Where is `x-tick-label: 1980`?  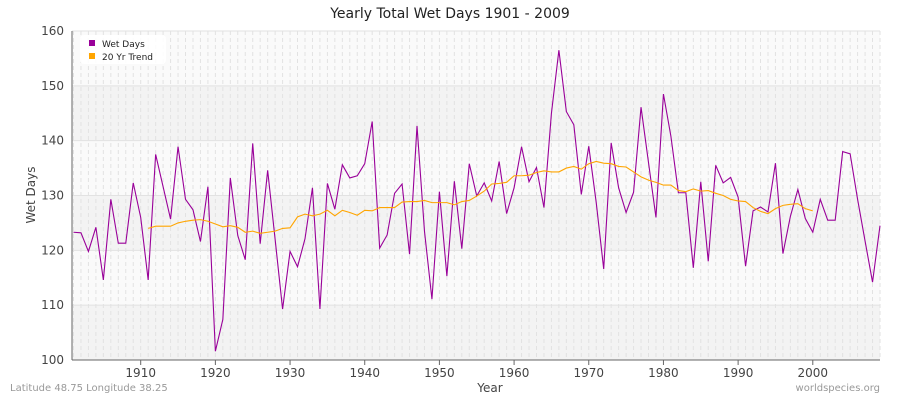 x-tick-label: 1980 is located at coordinates (663, 373).